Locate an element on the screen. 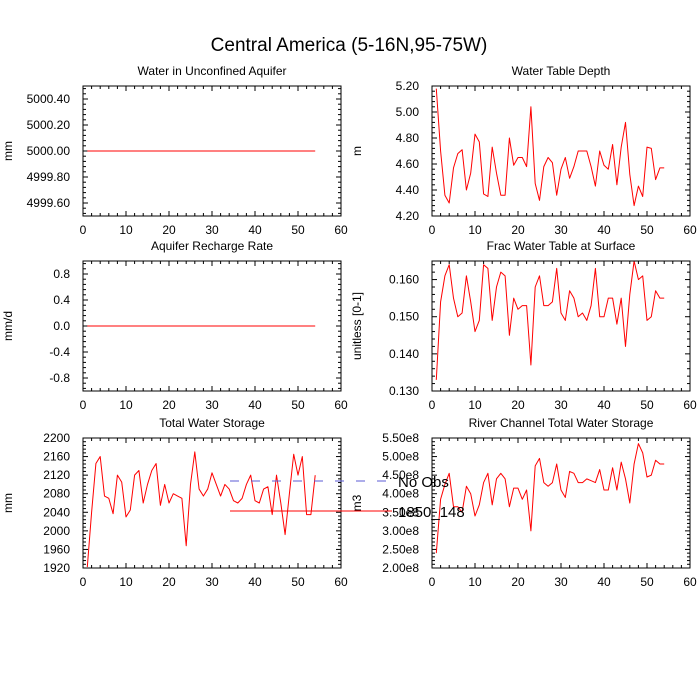 Image resolution: width=700 pixels, height=700 pixels. legend-label-1: No Obs is located at coordinates (423, 482).